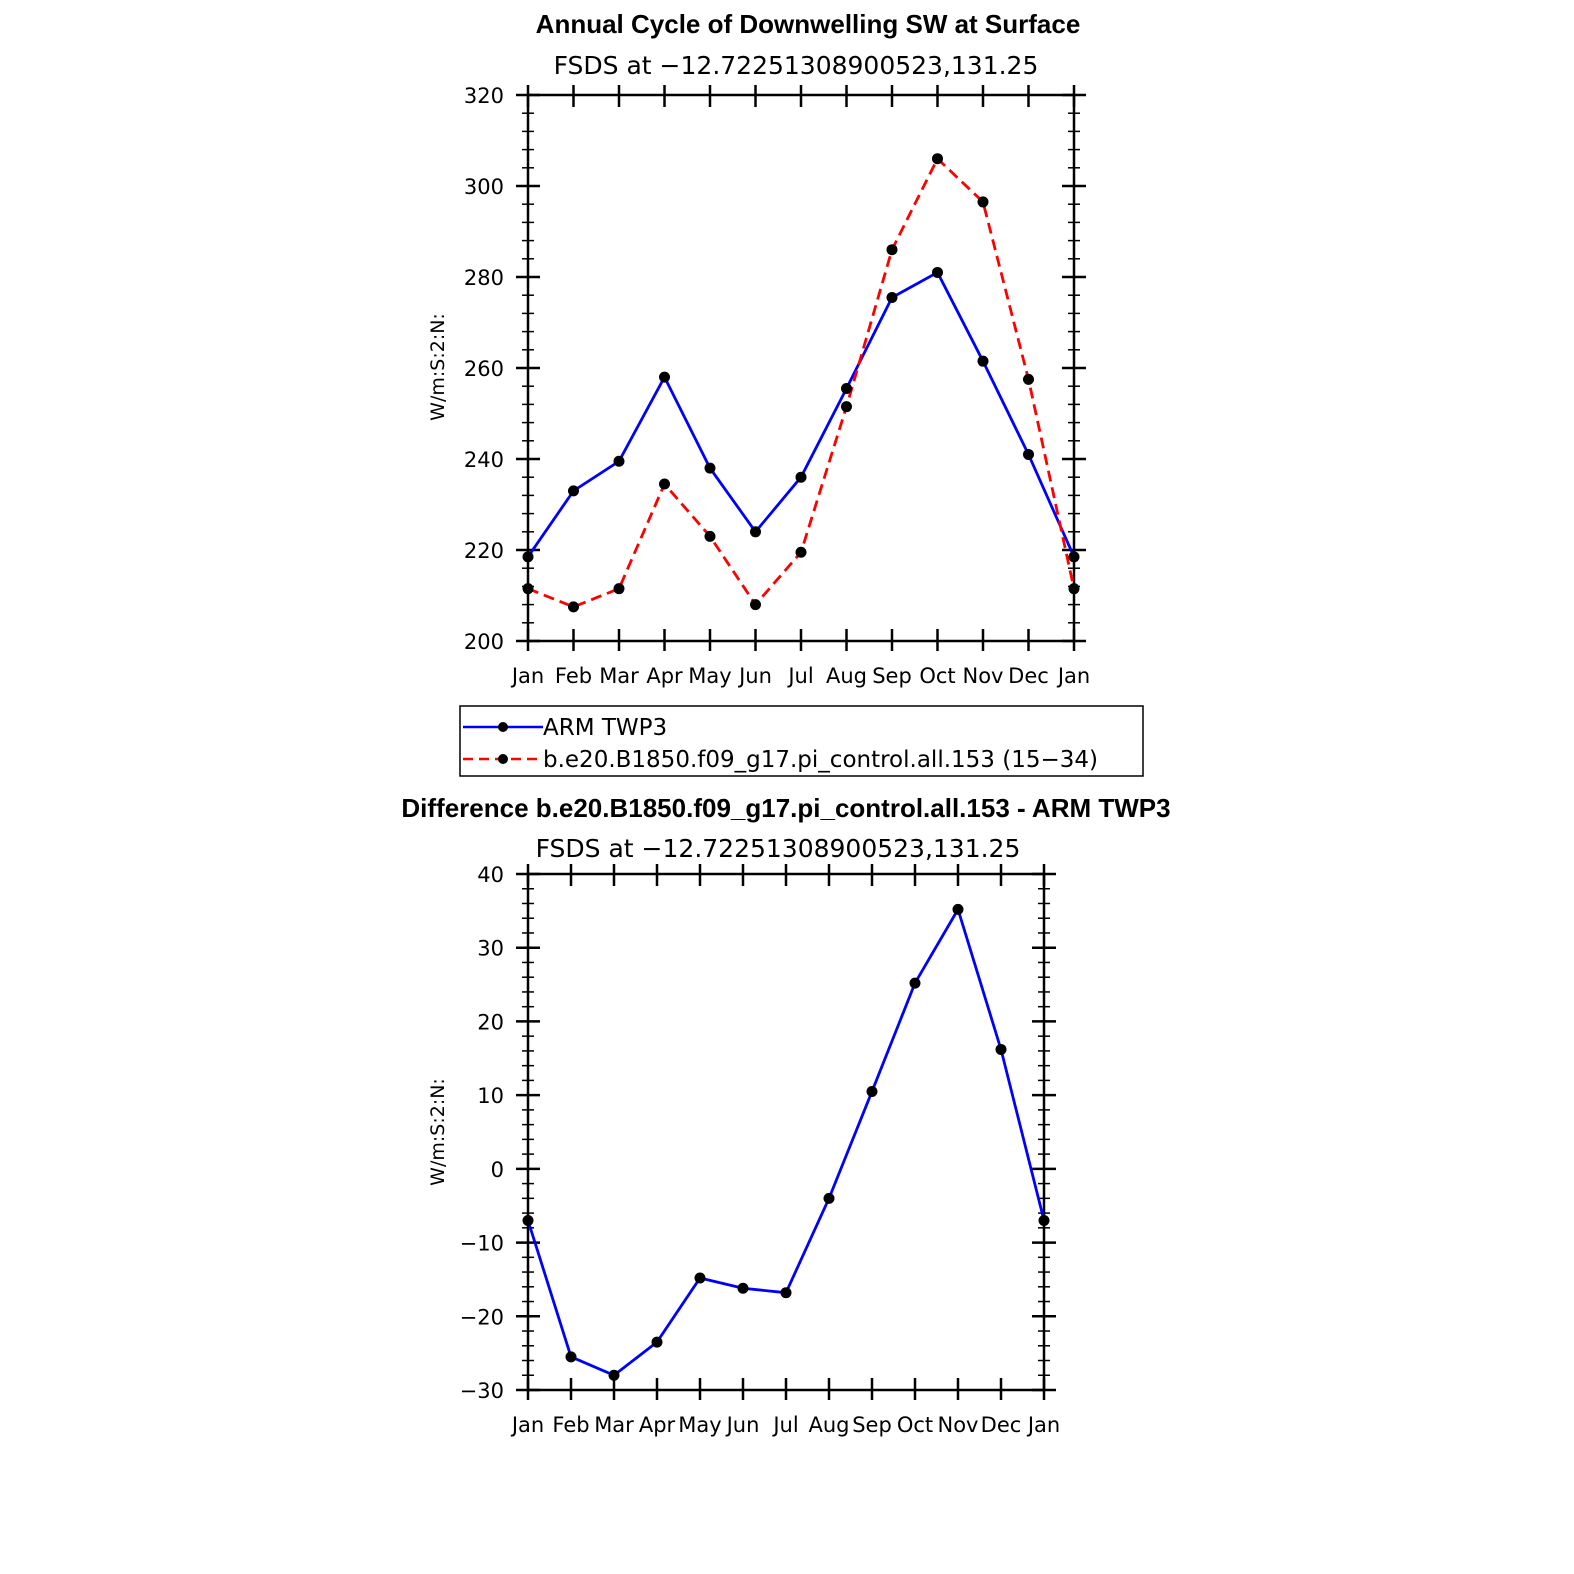 The image size is (1574, 1574). I want to click on top-chart-x-tick-label: Feb, so click(573, 676).